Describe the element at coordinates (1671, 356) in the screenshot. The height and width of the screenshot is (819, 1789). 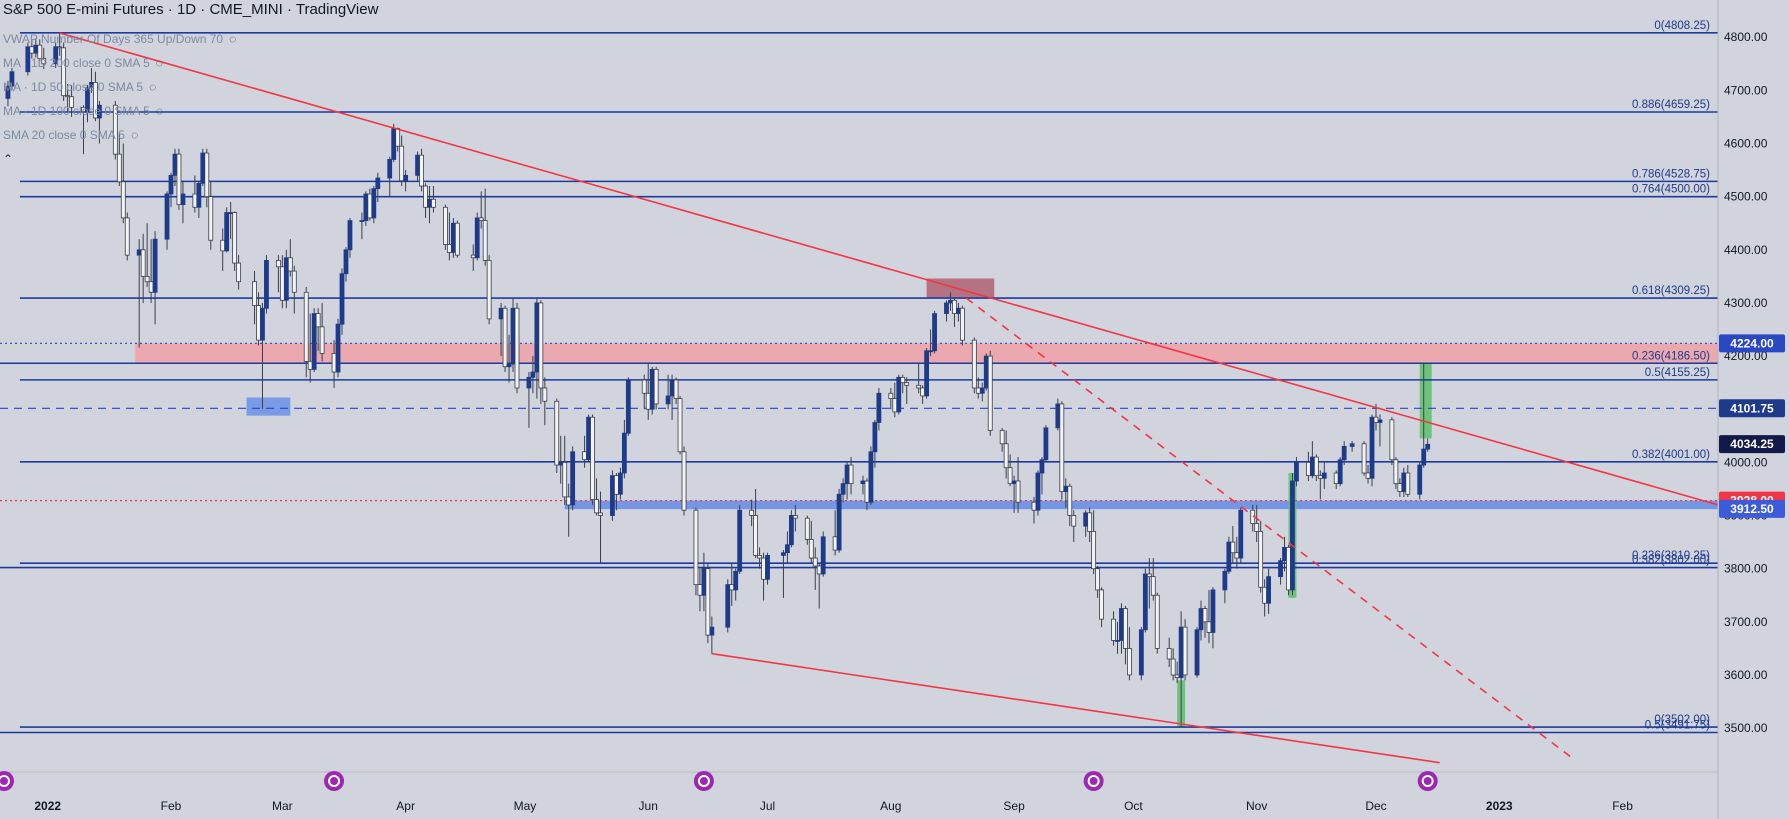
I see `fib-level-label-5: 0.236(4186.50)` at that location.